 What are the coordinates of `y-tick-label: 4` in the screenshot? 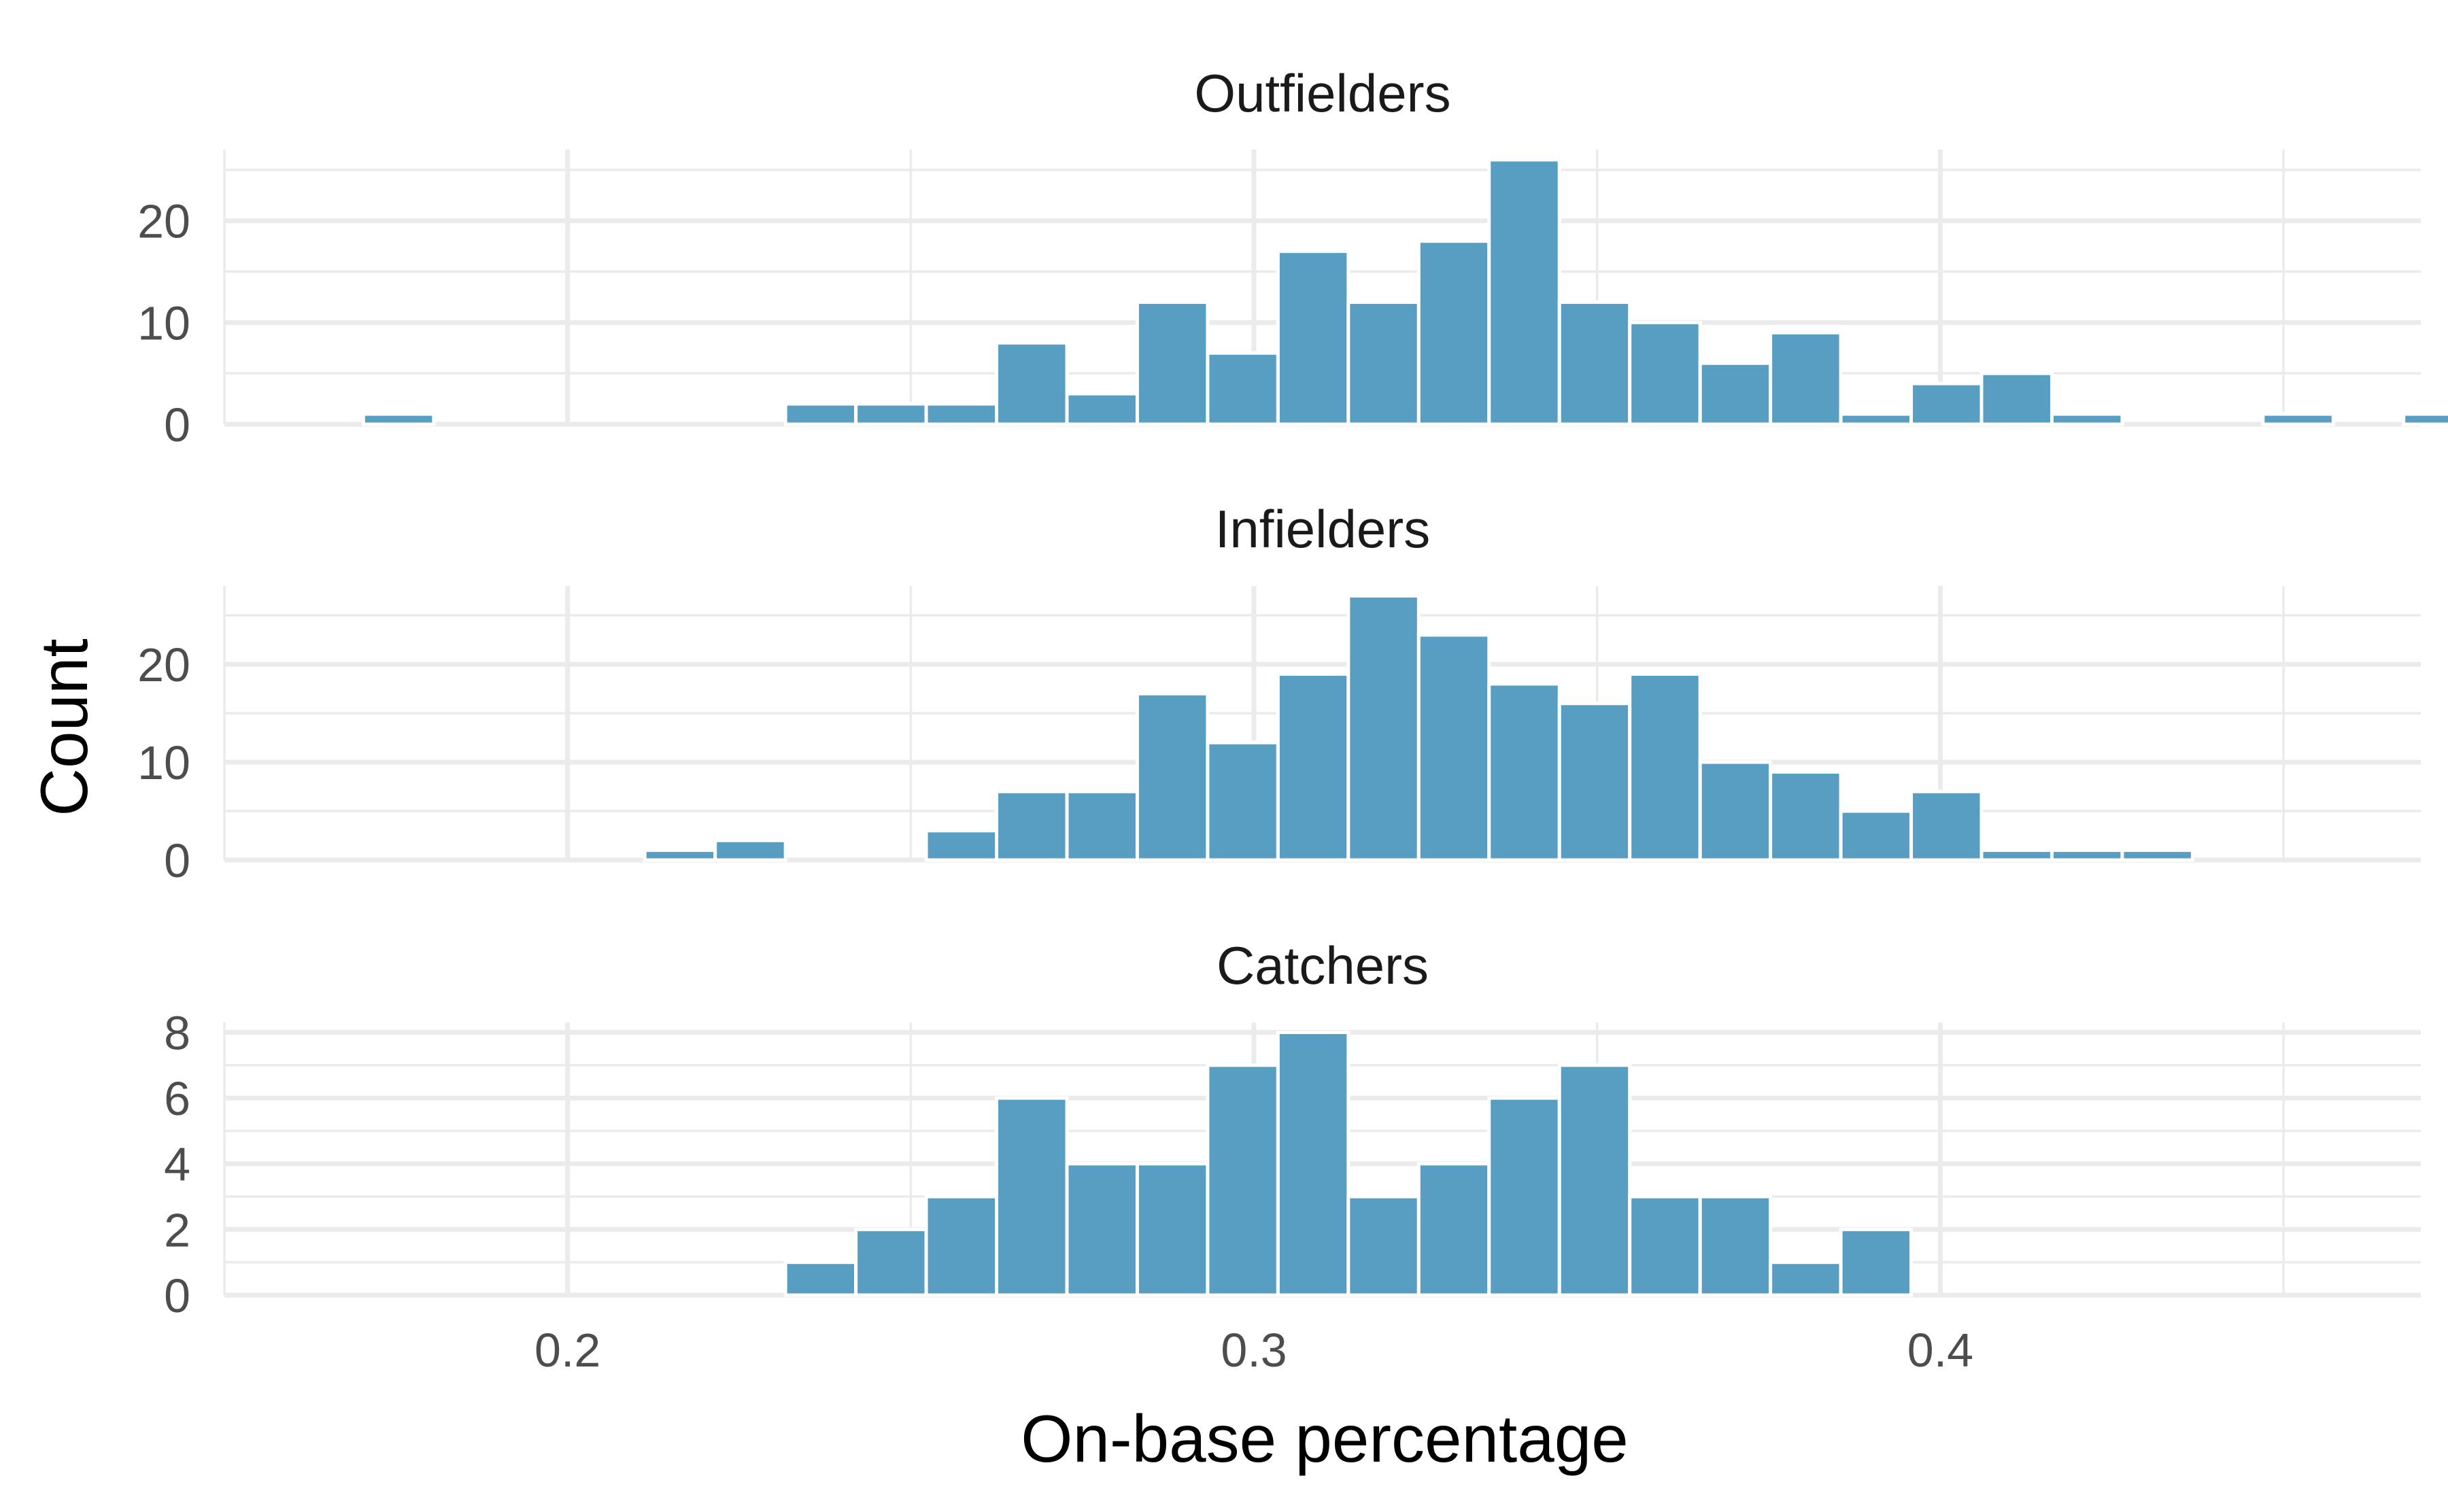 It's located at (177, 1164).